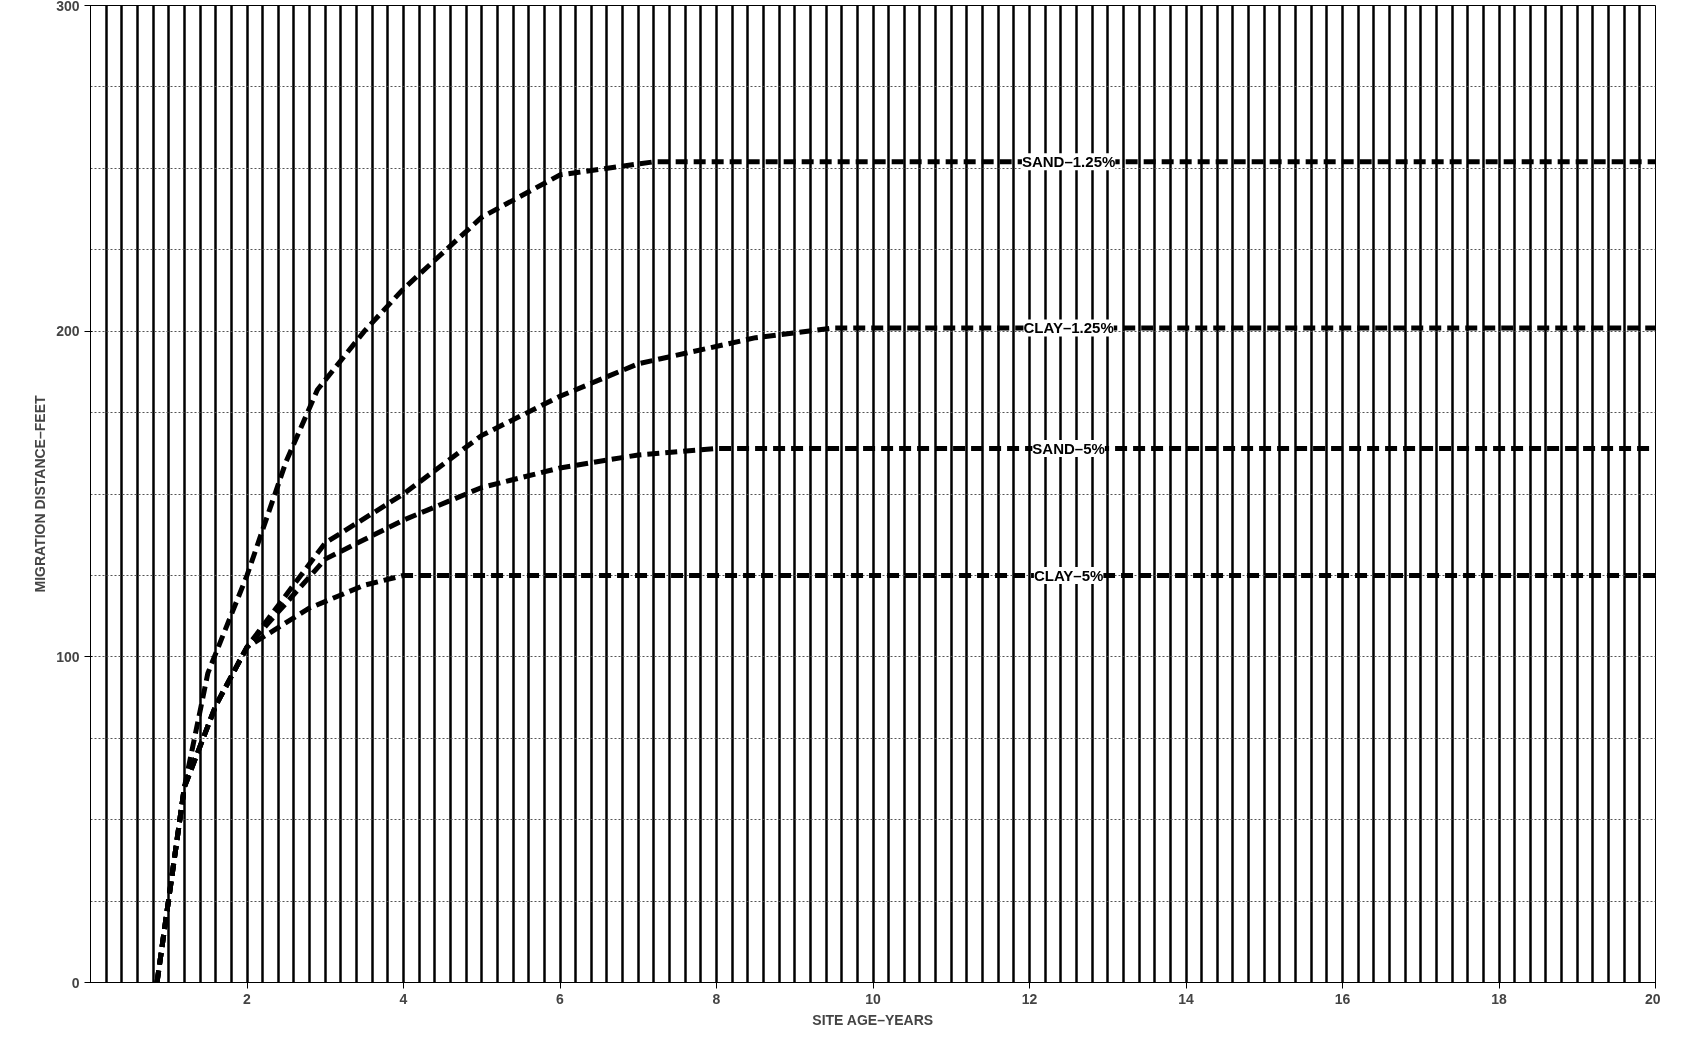 Image resolution: width=1684 pixels, height=1054 pixels. I want to click on y-axis-title: MIGRATION DISTANCE–FEET, so click(40, 494).